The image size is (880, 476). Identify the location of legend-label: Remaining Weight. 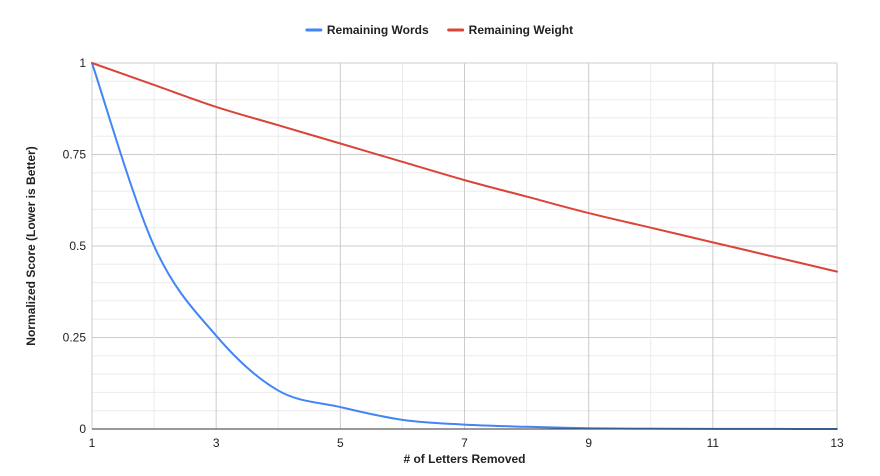
(521, 30).